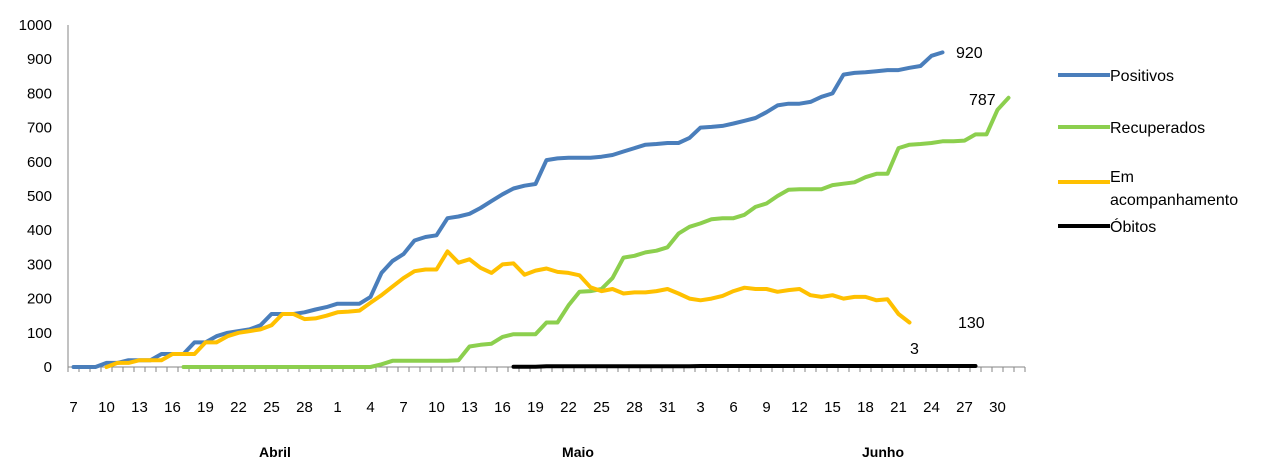 The width and height of the screenshot is (1275, 463). I want to click on x-tick-label: 27, so click(964, 407).